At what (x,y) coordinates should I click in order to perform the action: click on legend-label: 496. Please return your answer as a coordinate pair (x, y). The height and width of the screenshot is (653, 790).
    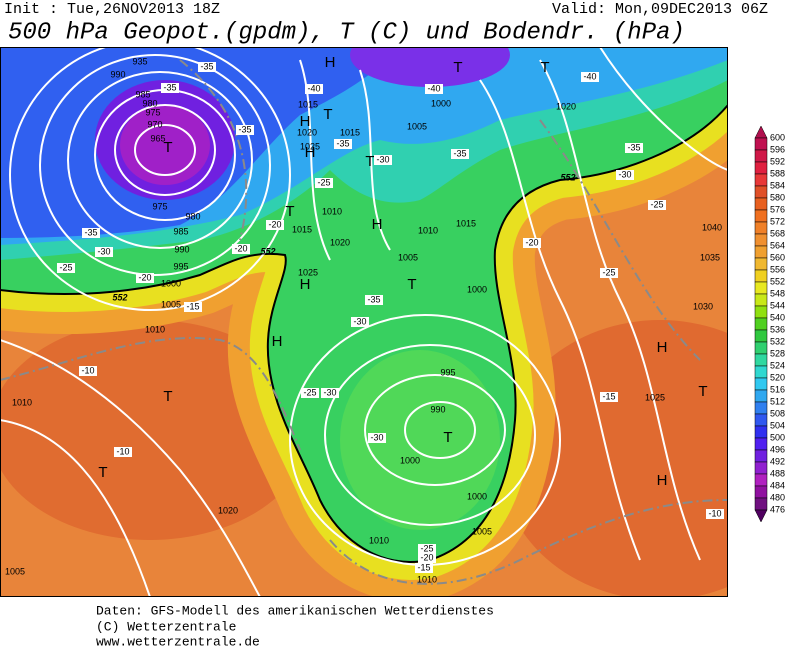
    Looking at the image, I should click on (777, 449).